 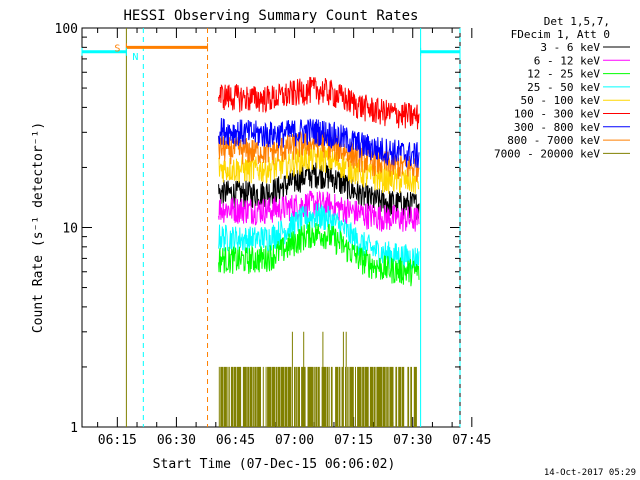 What do you see at coordinates (590, 473) in the screenshot?
I see `footer-timestamp: 14-Oct-2017 05:29` at bounding box center [590, 473].